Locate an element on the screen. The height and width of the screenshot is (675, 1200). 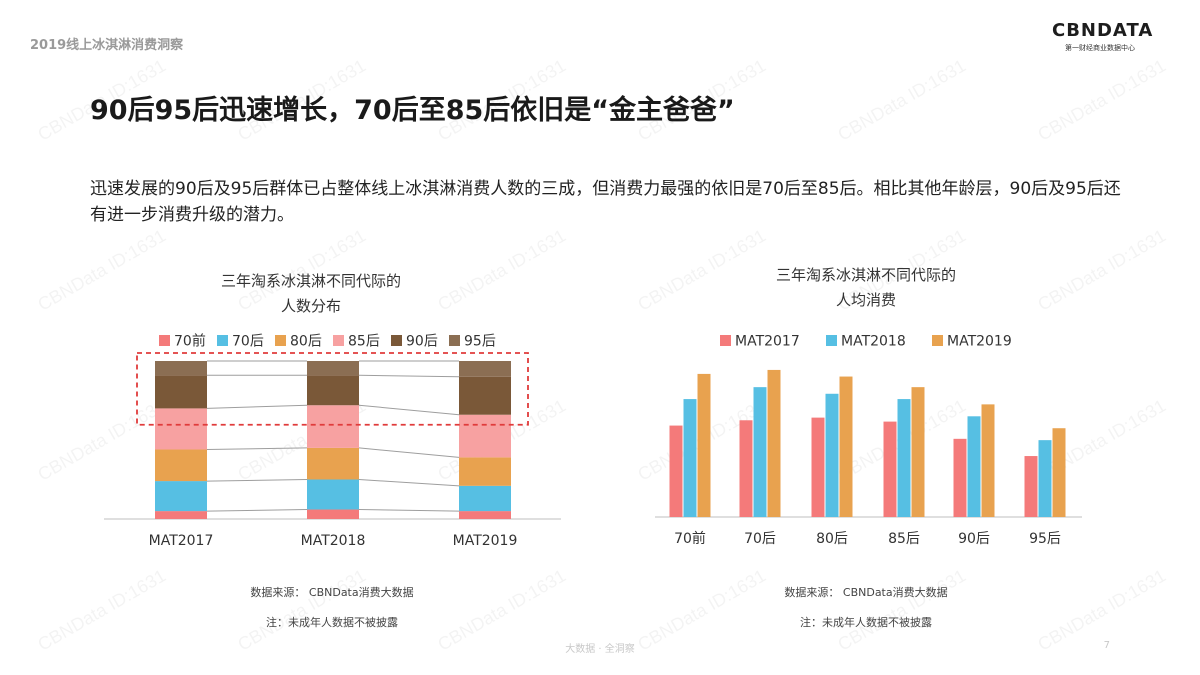
footer-slogan: 大数据 · 全洞察 is located at coordinates (600, 649).